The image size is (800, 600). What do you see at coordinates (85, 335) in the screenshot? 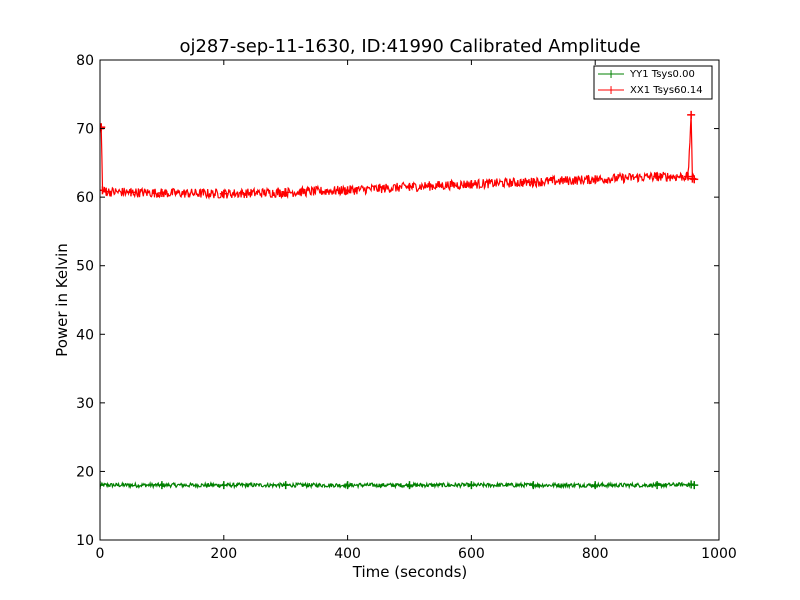
I see `y-tick-label: 40` at bounding box center [85, 335].